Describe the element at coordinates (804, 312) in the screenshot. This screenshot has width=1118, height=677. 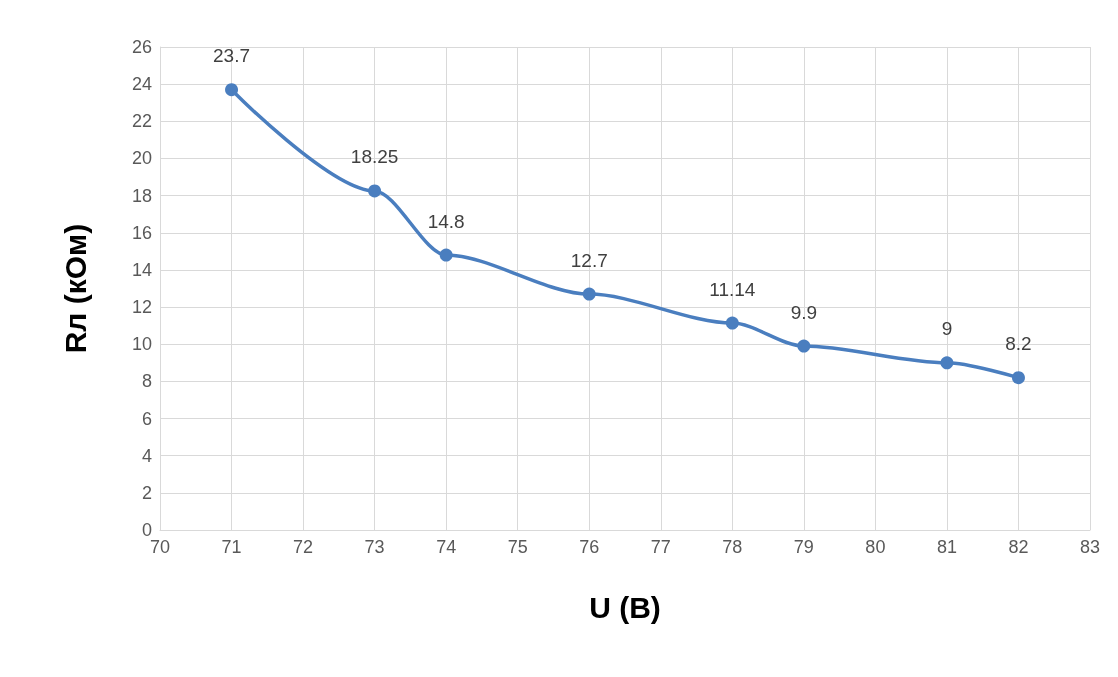
I see `data-label: 9.9` at that location.